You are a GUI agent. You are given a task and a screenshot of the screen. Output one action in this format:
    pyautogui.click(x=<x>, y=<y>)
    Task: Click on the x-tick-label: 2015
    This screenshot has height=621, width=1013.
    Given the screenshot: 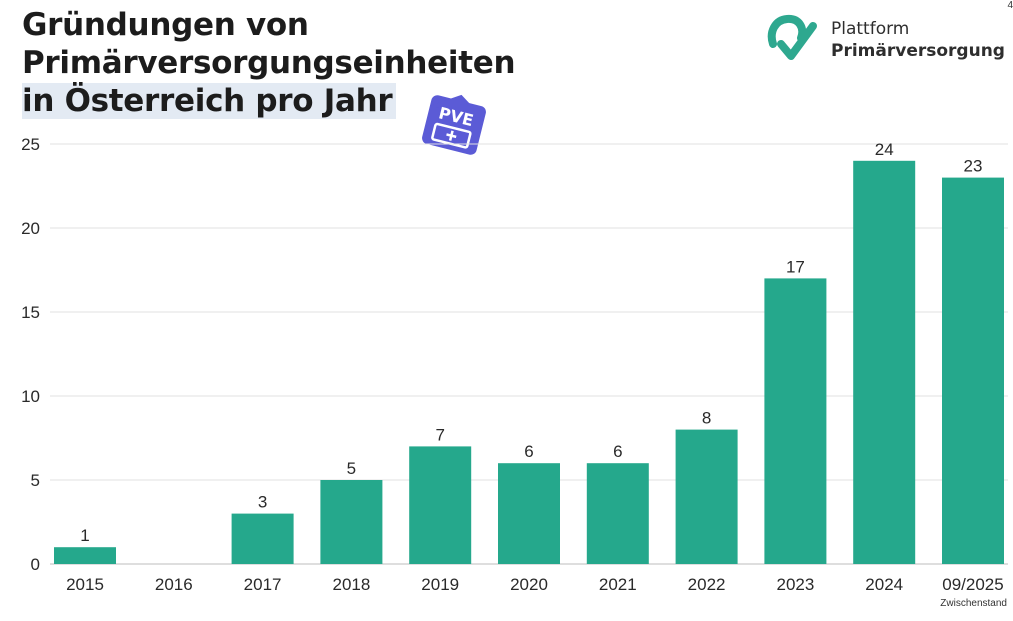 What is the action you would take?
    pyautogui.click(x=85, y=584)
    